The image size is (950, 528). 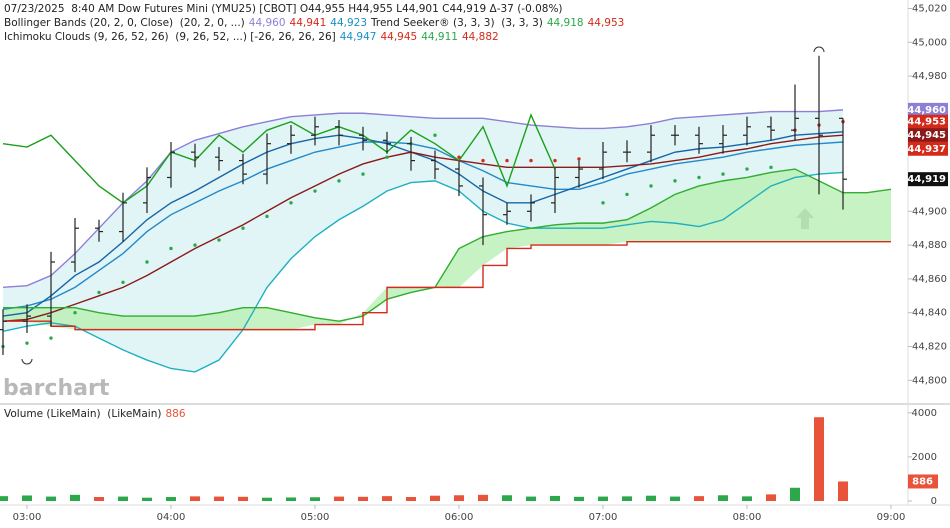 I want to click on price-tag-label: 44,960, so click(x=926, y=110).